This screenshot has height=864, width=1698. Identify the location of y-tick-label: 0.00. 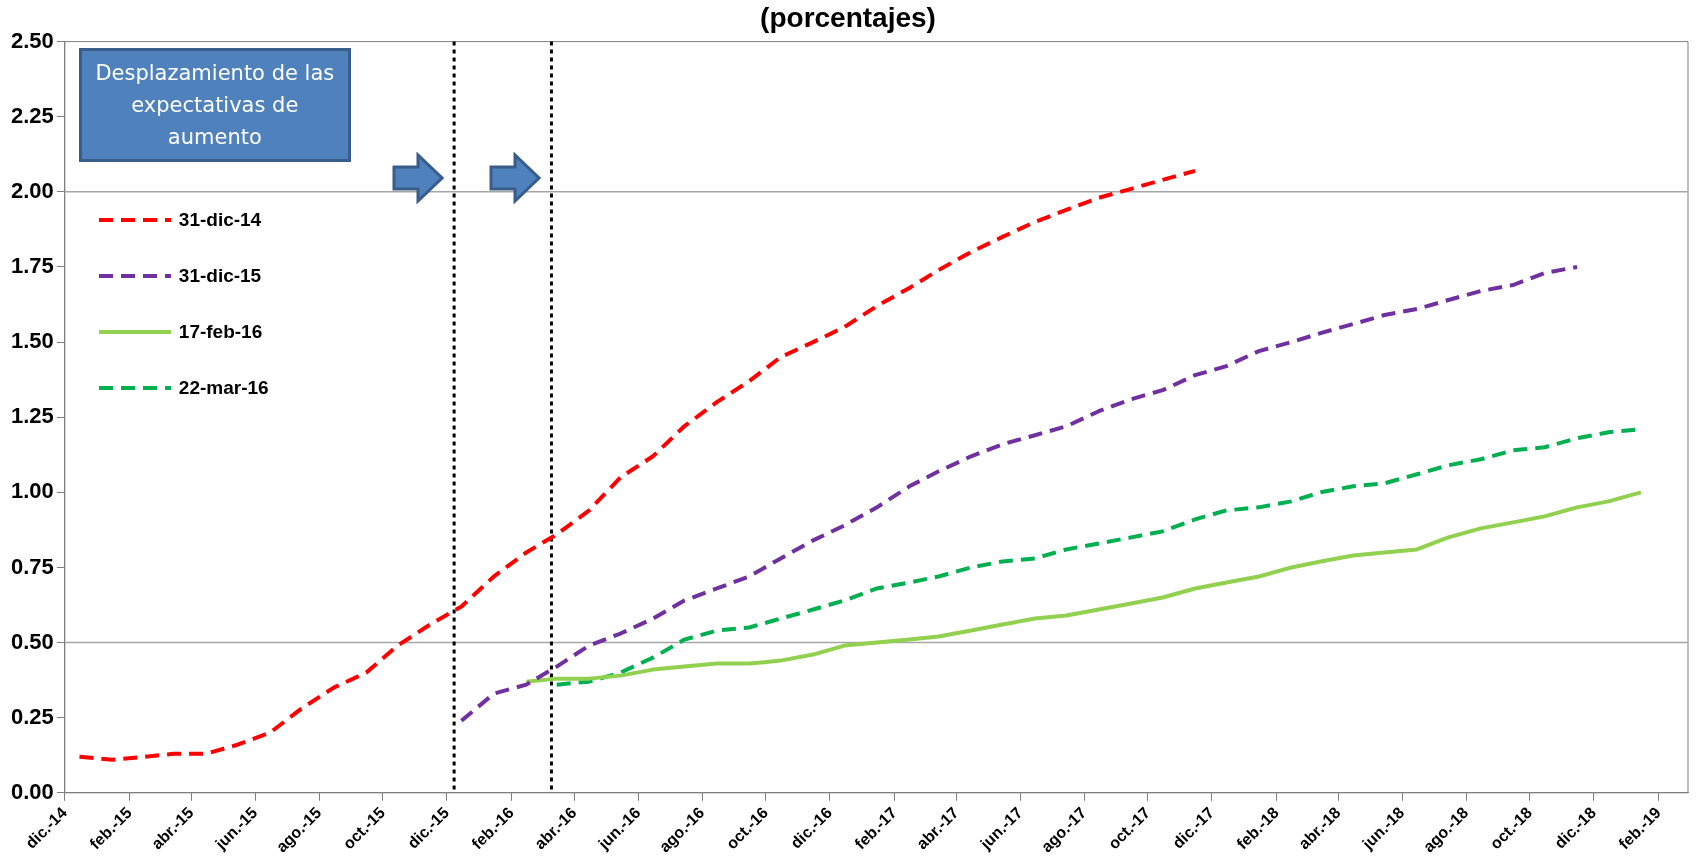
(32, 791).